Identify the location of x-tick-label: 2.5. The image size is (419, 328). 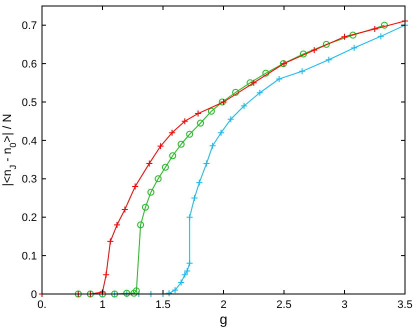
(284, 305).